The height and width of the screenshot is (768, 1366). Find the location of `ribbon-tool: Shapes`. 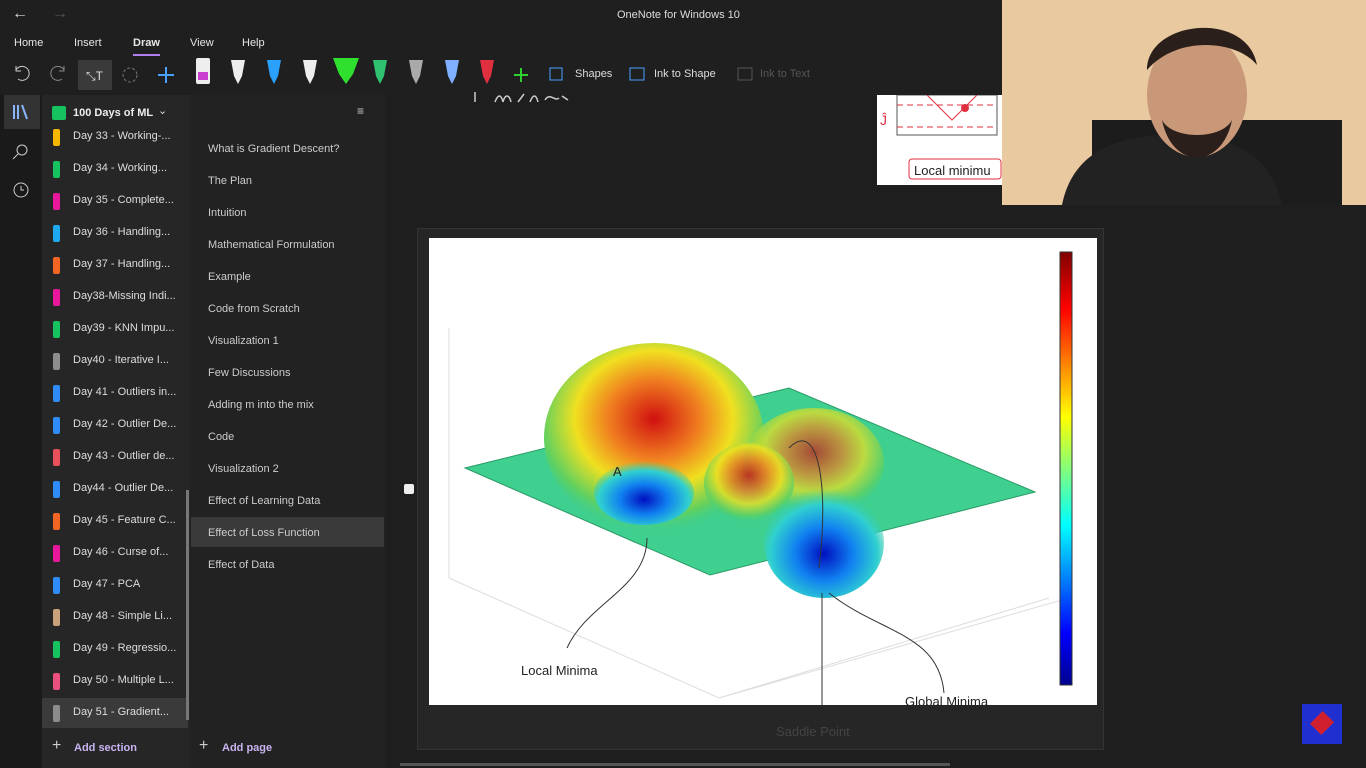

ribbon-tool: Shapes is located at coordinates (594, 74).